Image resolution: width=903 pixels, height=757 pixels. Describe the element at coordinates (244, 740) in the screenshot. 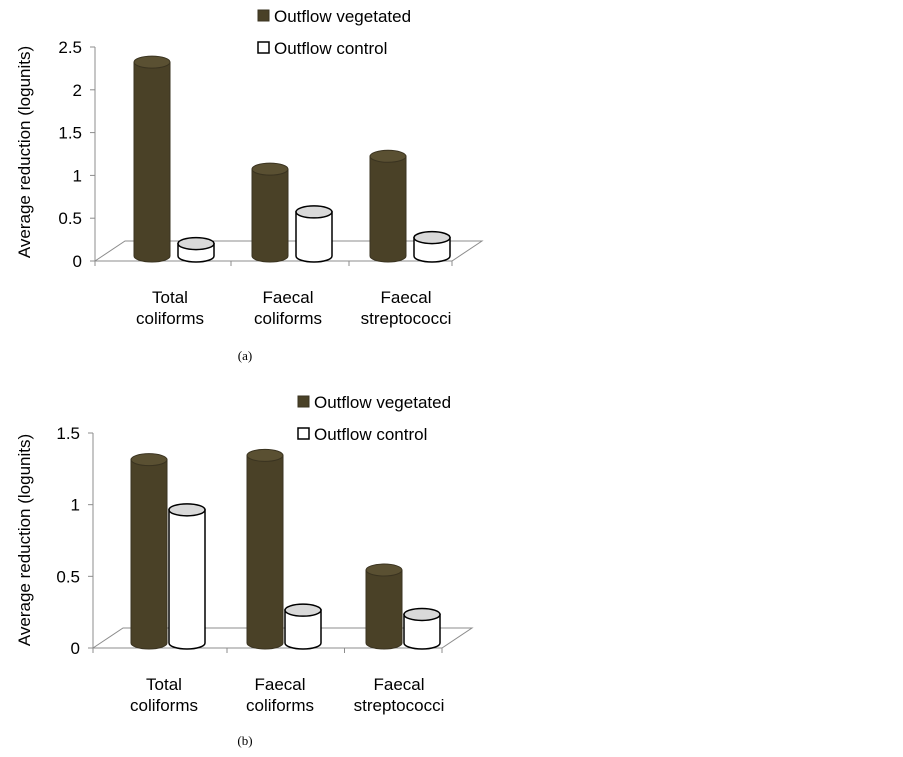

I see `panel-caption: (b)` at that location.